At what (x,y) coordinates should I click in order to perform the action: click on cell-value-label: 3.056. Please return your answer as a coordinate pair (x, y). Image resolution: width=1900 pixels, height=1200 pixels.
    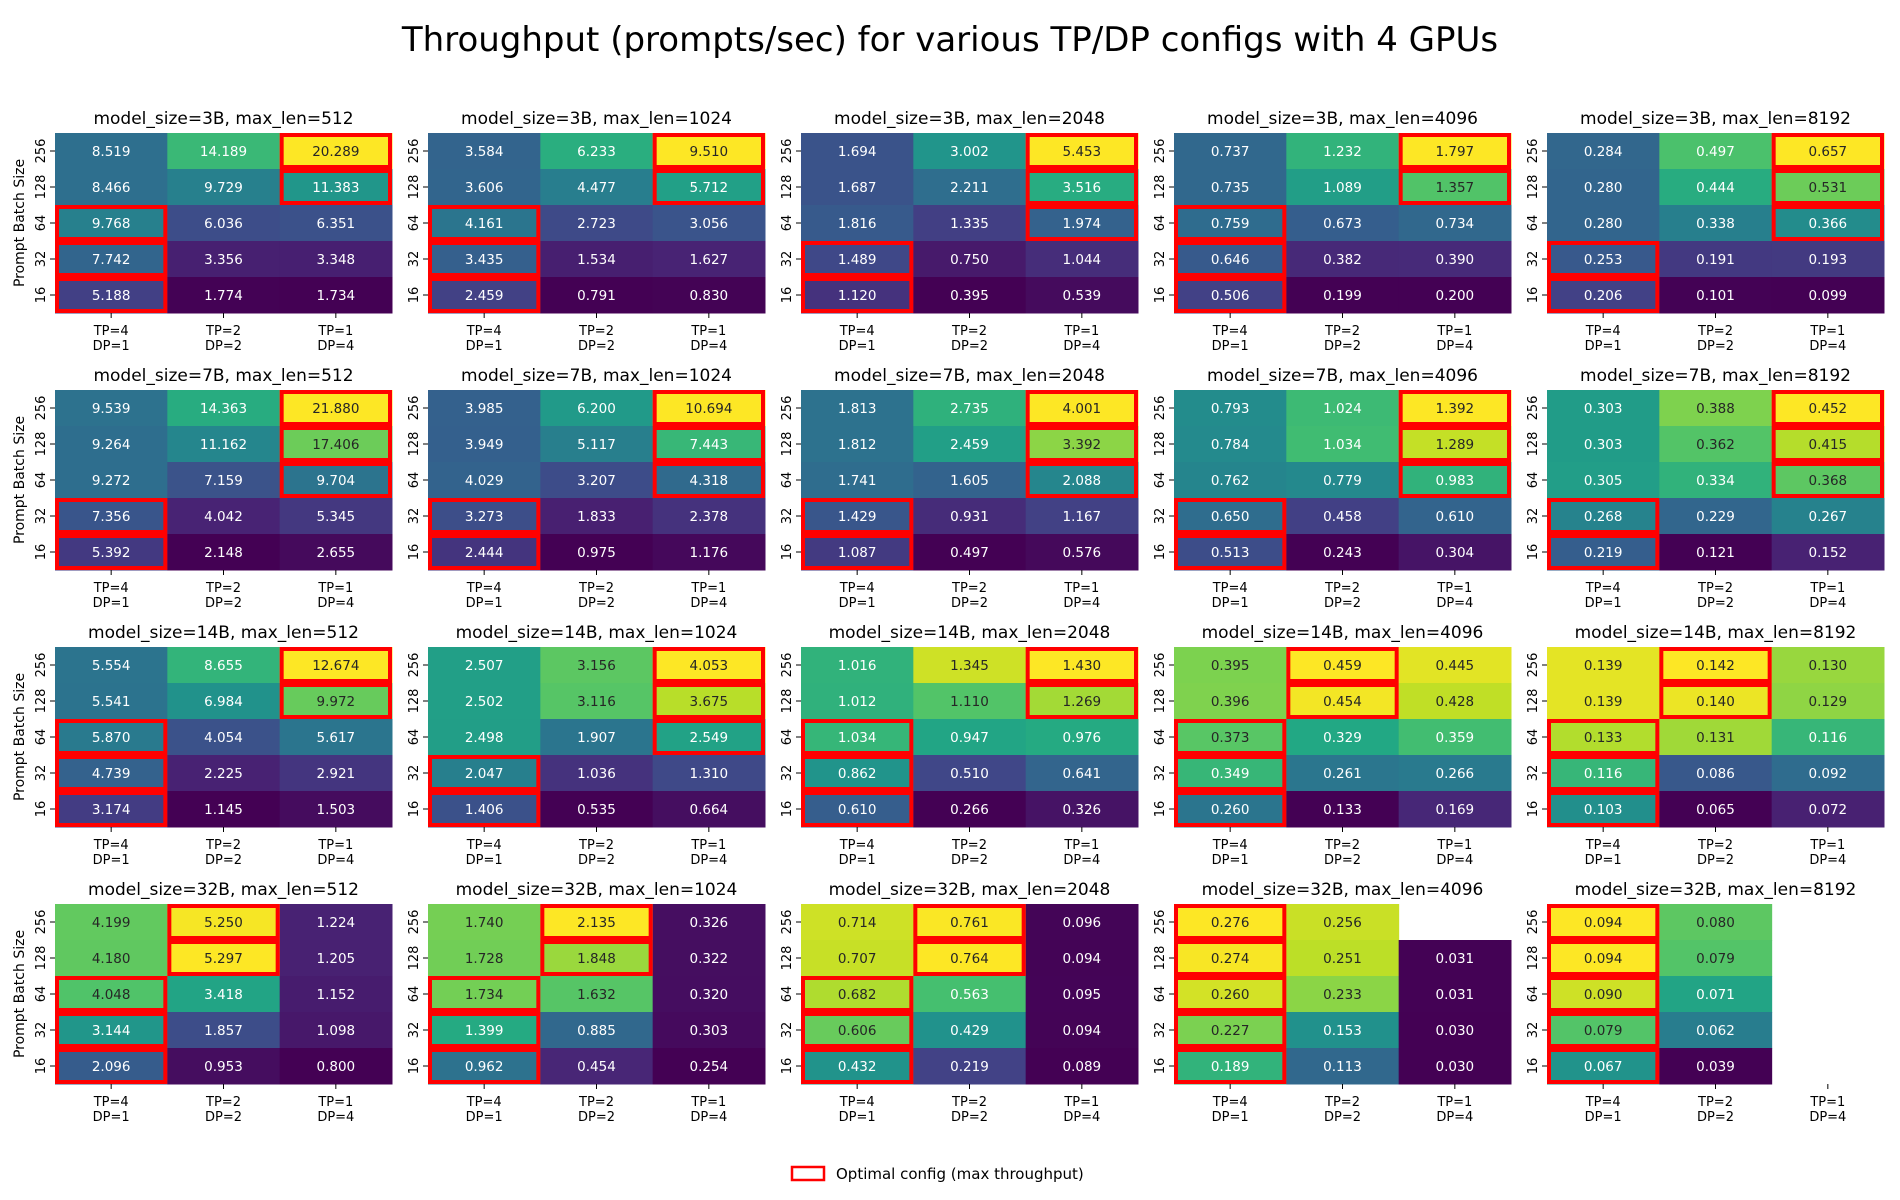
    Looking at the image, I should click on (709, 224).